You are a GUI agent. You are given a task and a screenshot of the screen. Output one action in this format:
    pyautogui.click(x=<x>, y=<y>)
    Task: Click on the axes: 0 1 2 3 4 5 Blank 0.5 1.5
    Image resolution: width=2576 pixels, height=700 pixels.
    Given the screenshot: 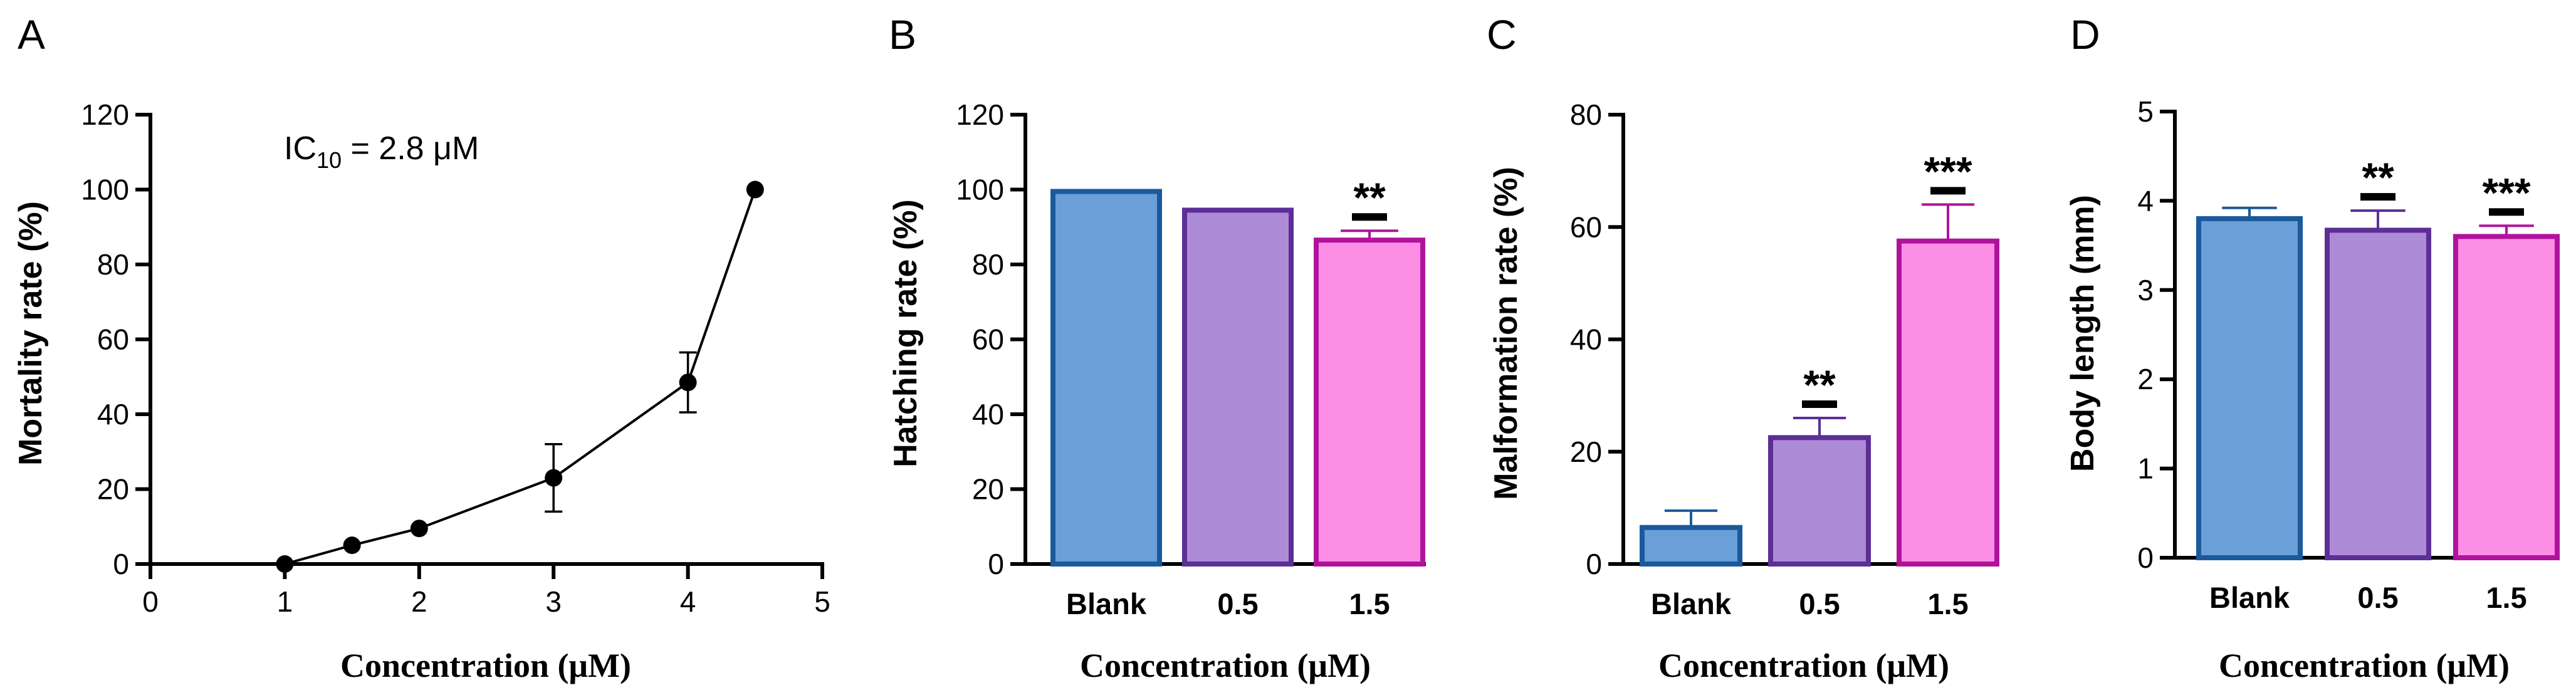 What is the action you would take?
    pyautogui.click(x=2345, y=354)
    